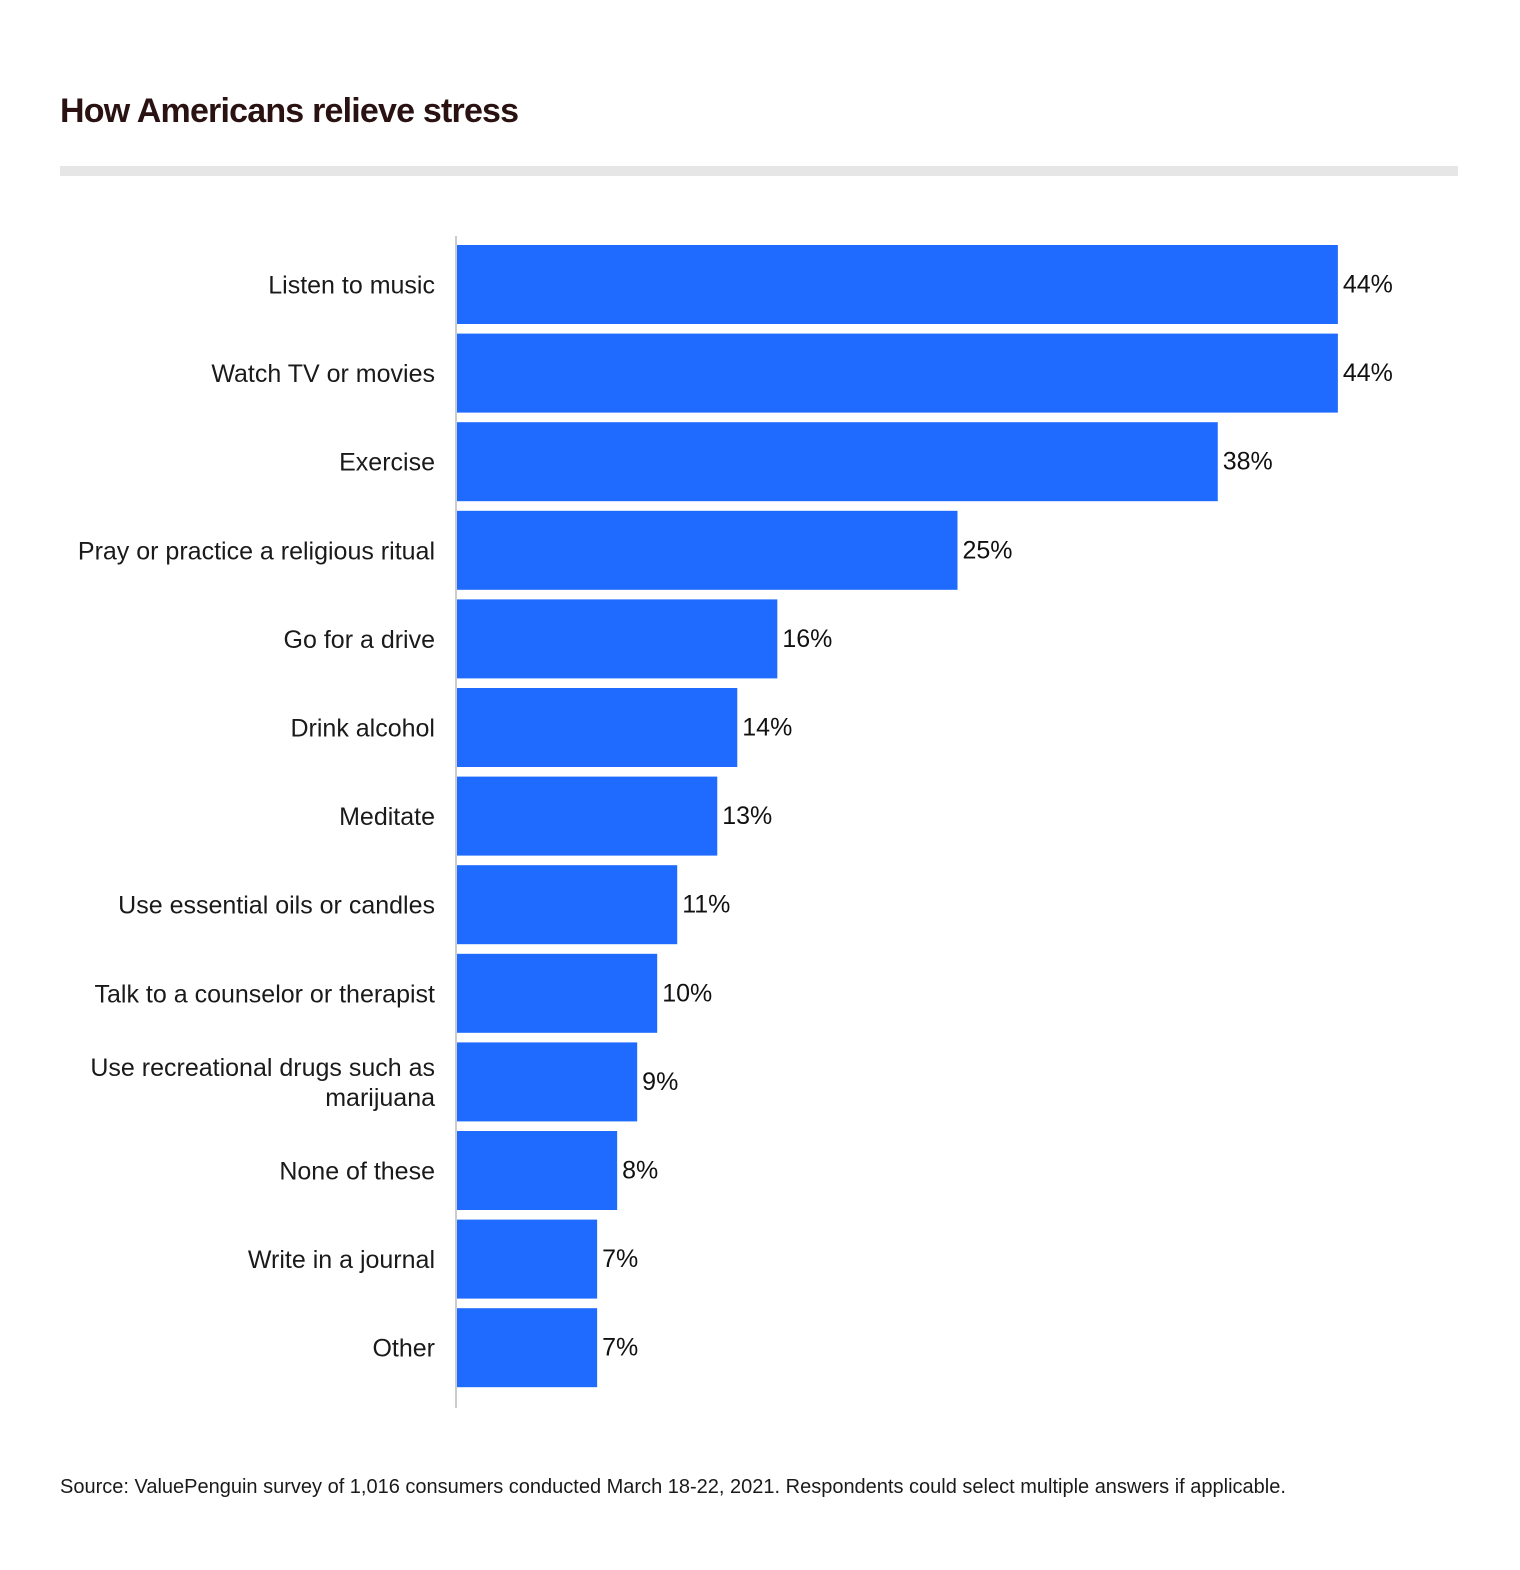 This screenshot has height=1570, width=1520. I want to click on value-label: 10%, so click(687, 993).